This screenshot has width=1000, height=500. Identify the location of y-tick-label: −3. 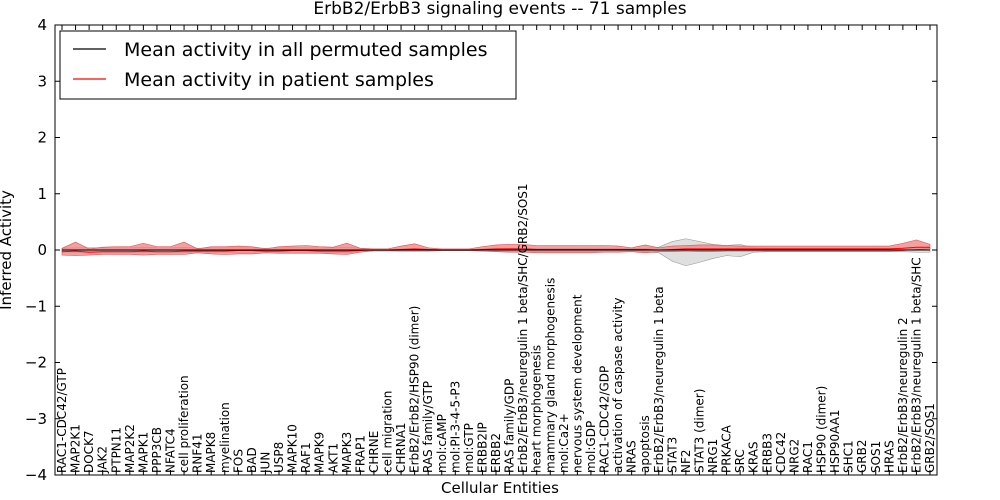
(36, 419).